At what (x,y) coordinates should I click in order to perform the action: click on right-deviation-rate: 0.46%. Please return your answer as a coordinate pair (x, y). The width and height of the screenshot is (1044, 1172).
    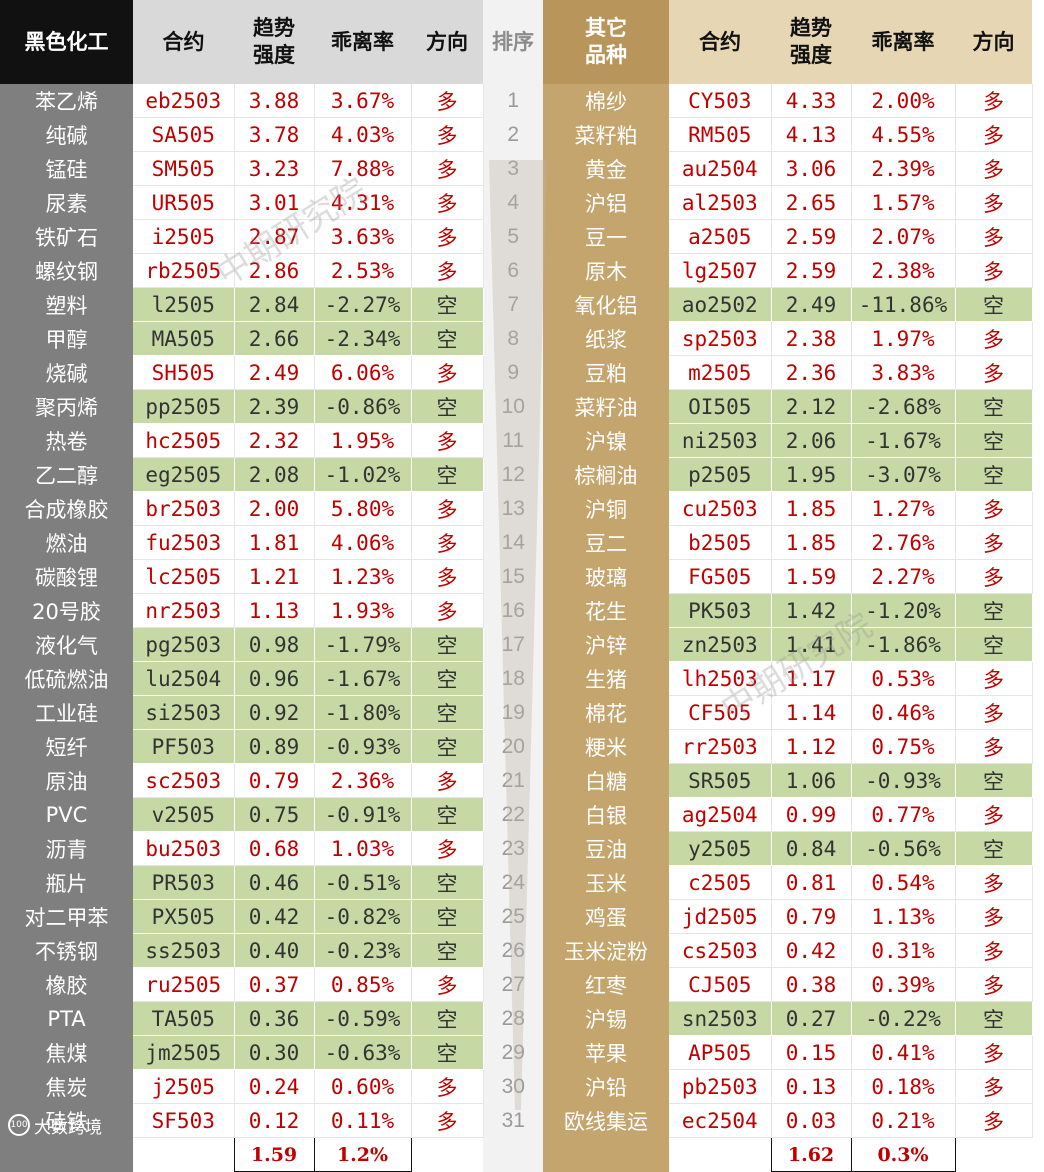
    Looking at the image, I should click on (903, 712).